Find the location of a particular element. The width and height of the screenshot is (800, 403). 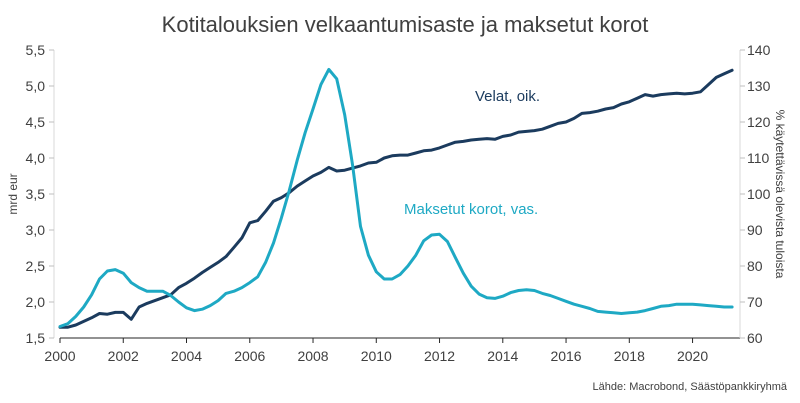

x-tick-label: 2020 is located at coordinates (692, 356).